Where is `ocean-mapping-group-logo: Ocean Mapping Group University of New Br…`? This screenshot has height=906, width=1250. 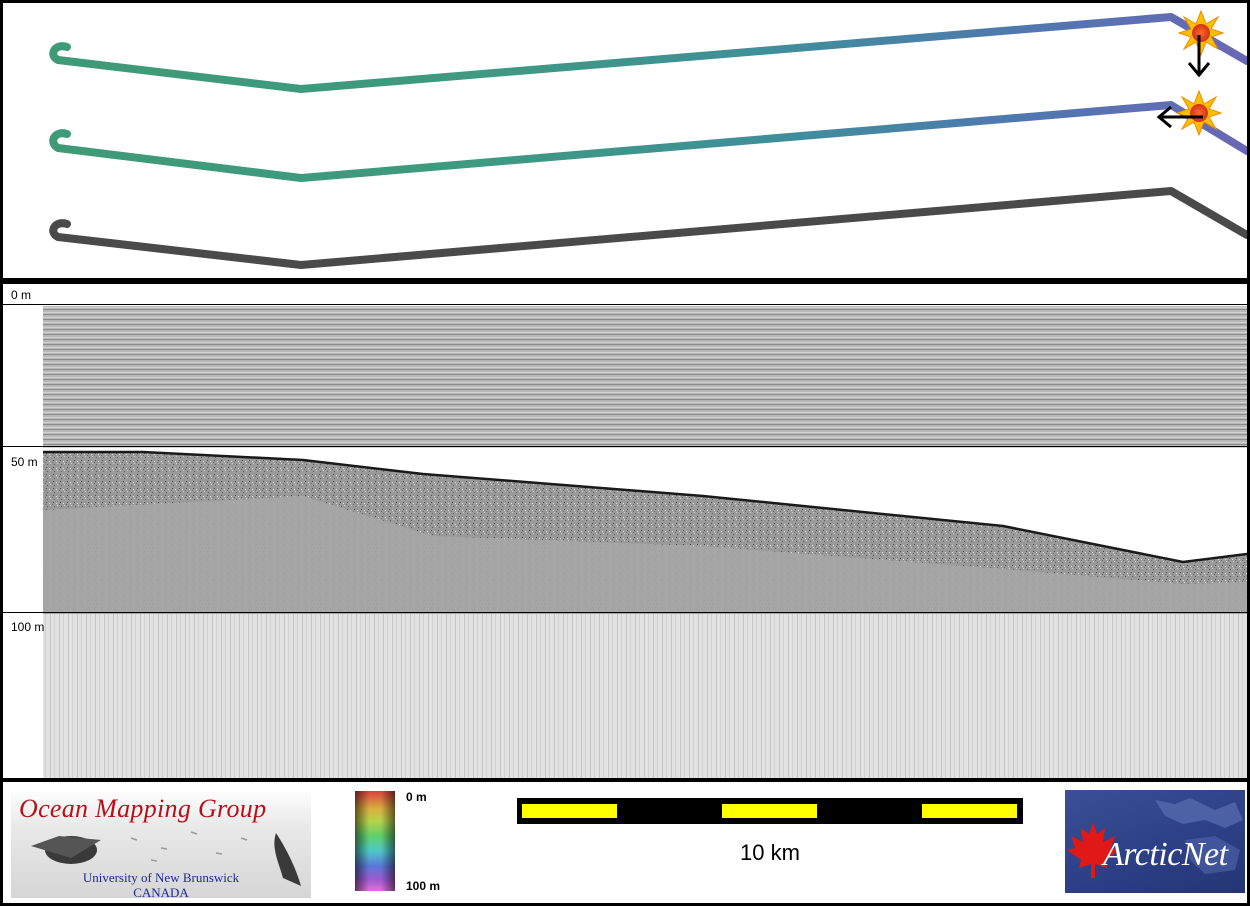 ocean-mapping-group-logo: Ocean Mapping Group University of New Br… is located at coordinates (161, 844).